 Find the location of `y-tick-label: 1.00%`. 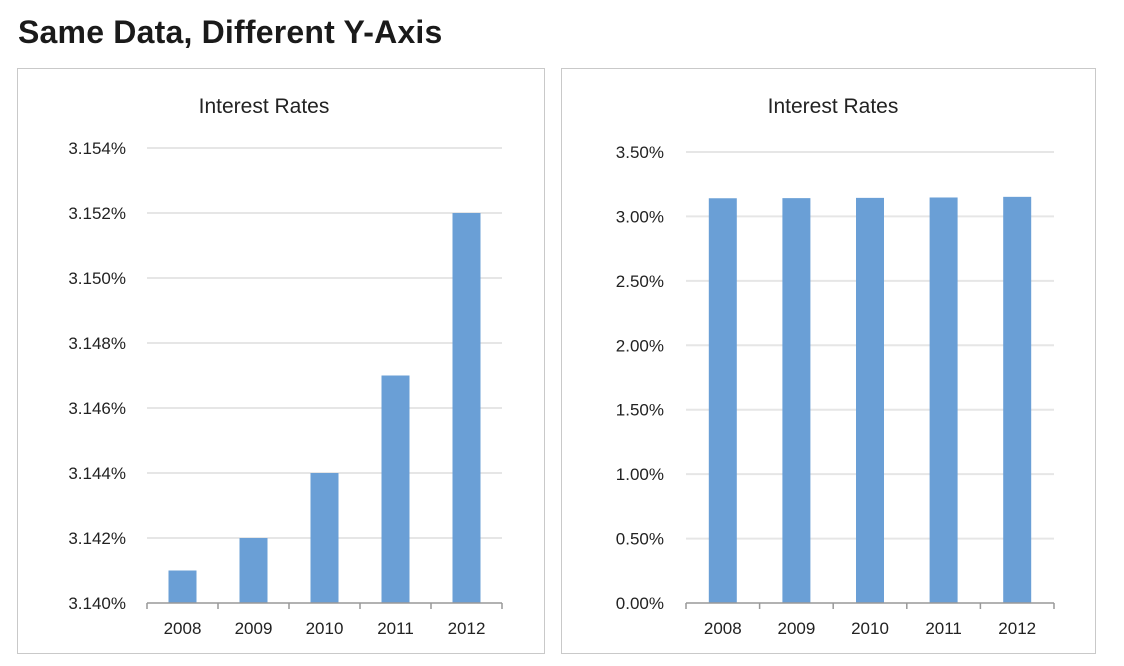

y-tick-label: 1.00% is located at coordinates (640, 474).